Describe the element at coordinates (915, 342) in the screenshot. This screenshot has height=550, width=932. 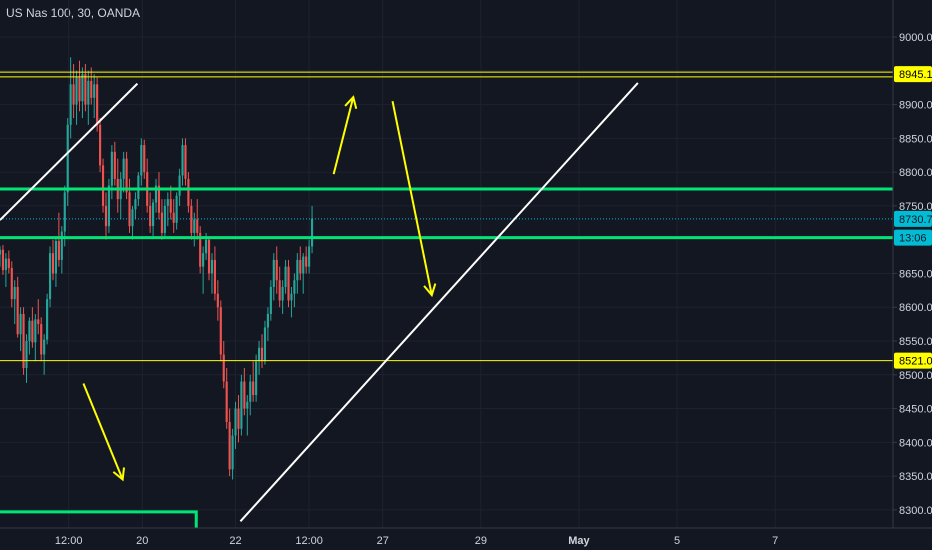
I see `y-tick-label: 8550.0` at that location.